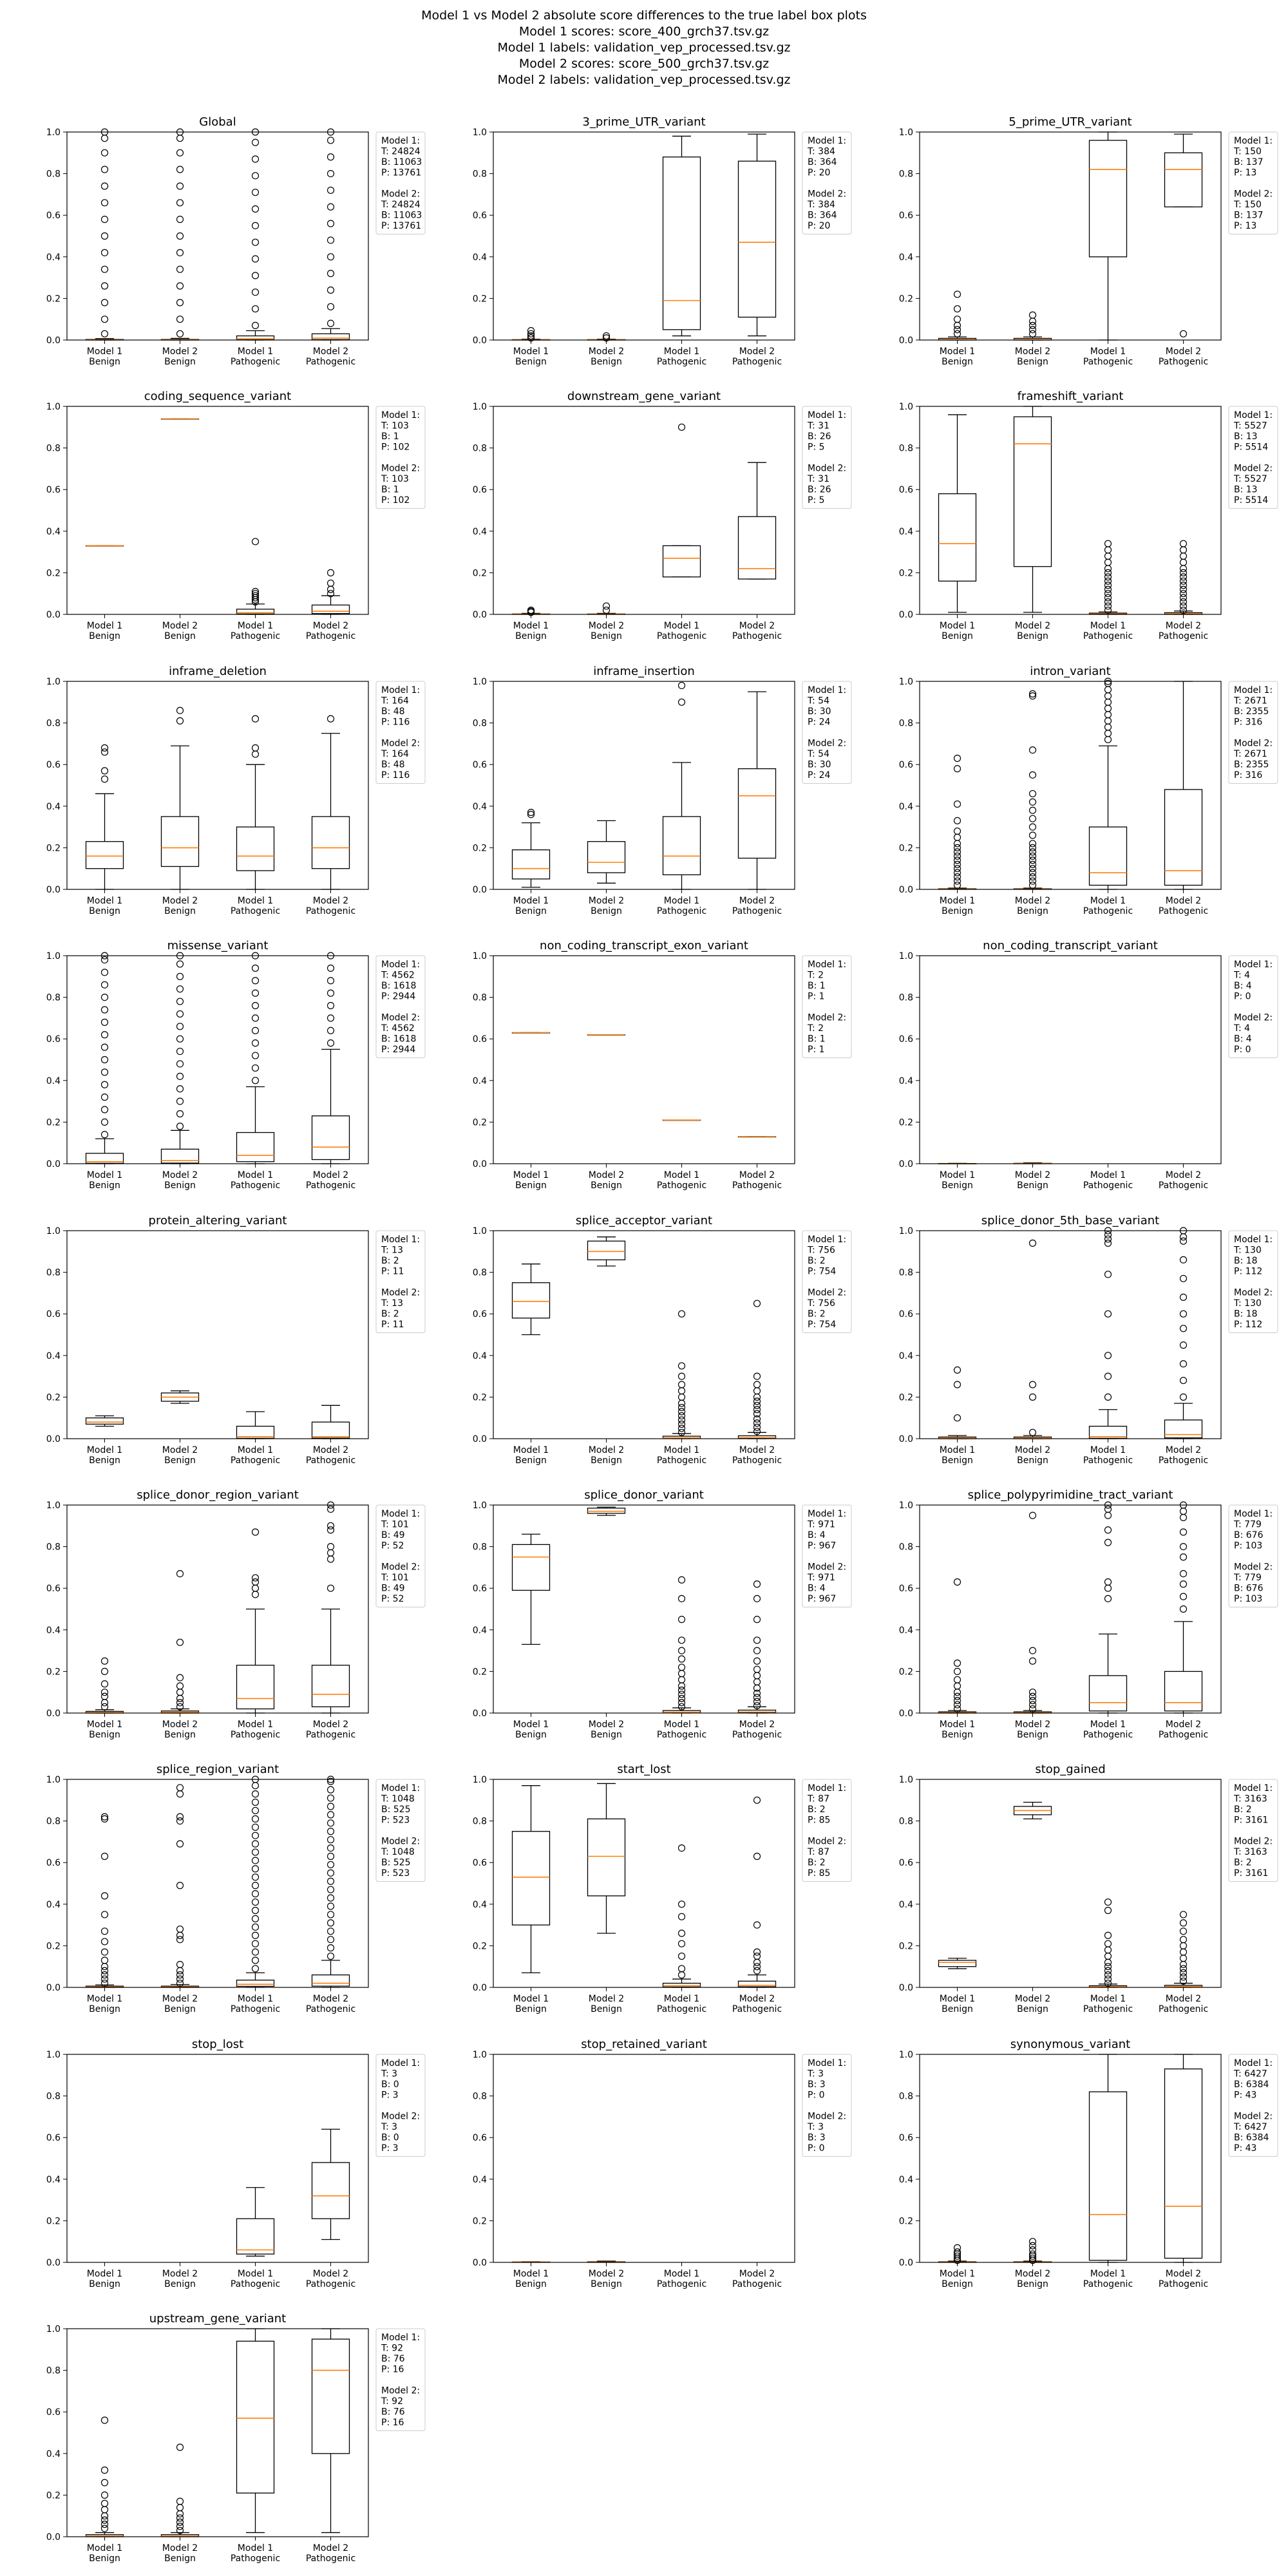 Image resolution: width=1288 pixels, height=2576 pixels. Describe the element at coordinates (1248, 1325) in the screenshot. I see `legend-text: P: 112` at that location.